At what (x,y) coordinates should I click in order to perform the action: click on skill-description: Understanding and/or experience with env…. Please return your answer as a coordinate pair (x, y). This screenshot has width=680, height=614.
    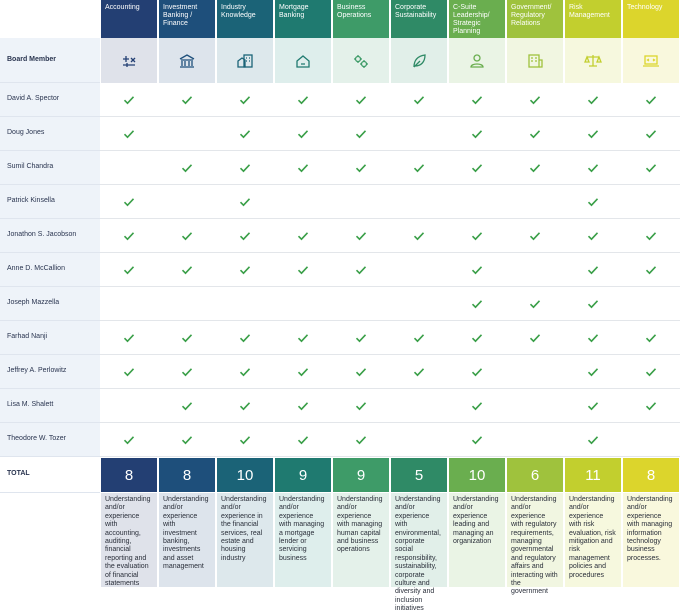
    Looking at the image, I should click on (419, 552).